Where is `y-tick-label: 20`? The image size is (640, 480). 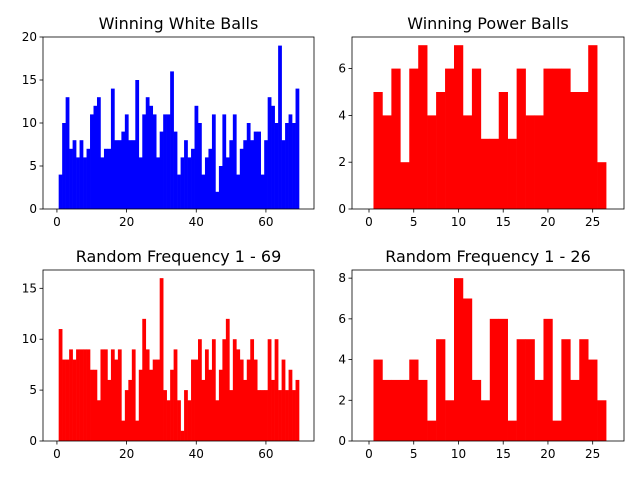
y-tick-label: 20 is located at coordinates (29, 37).